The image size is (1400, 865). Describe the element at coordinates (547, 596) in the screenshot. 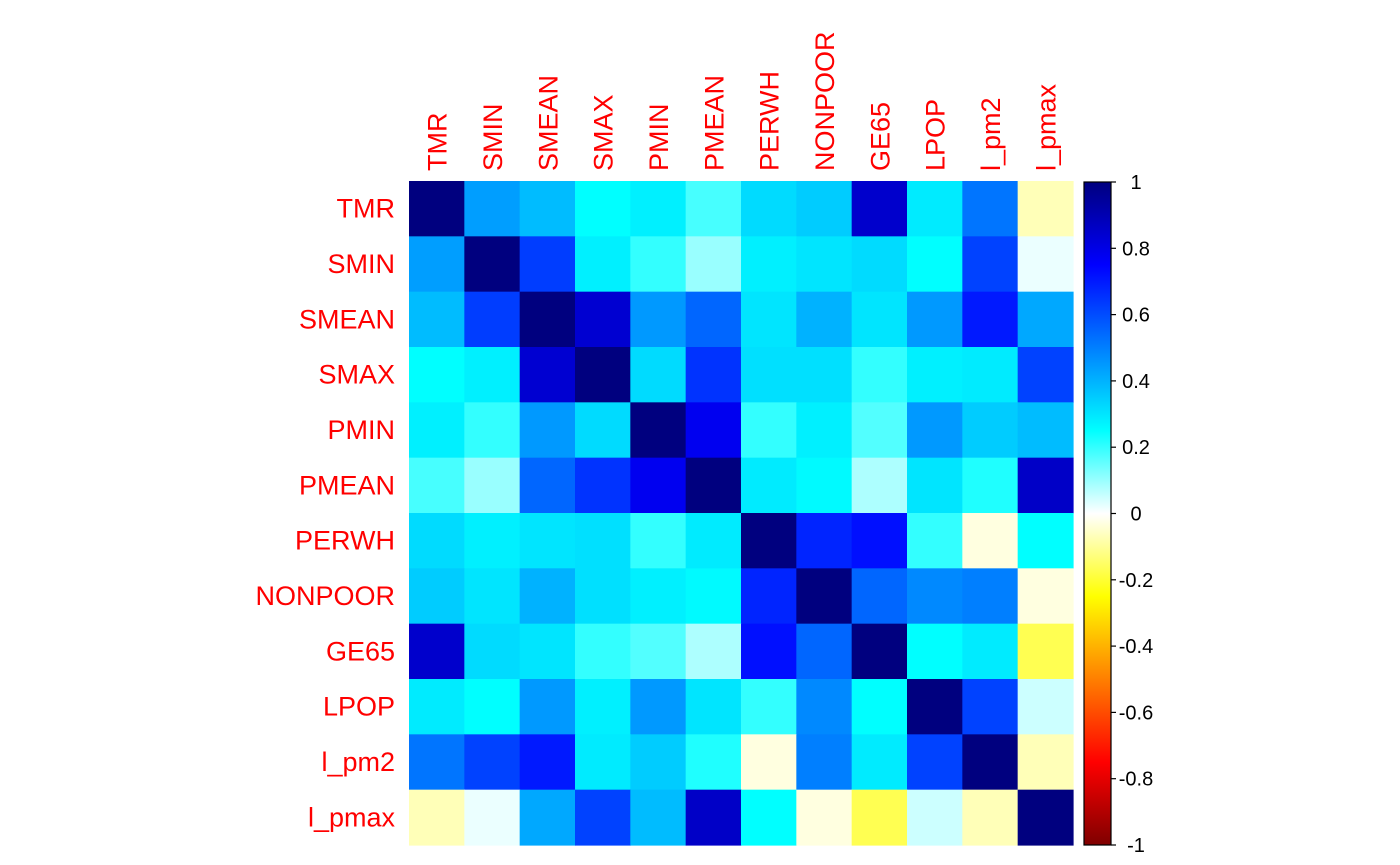

I see `heatmap-cell-NONPOOR-SMEAN` at that location.